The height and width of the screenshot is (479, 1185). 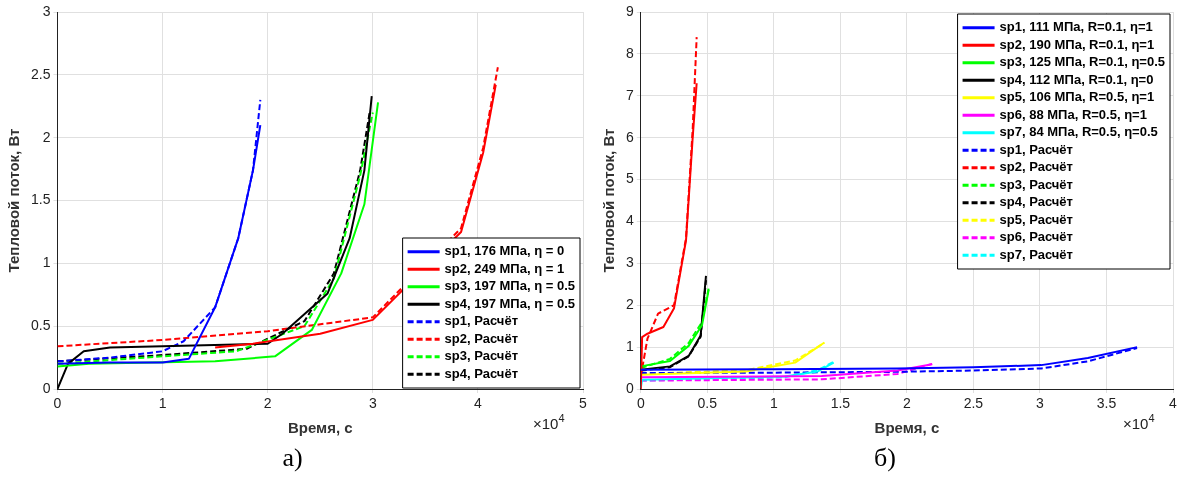 What do you see at coordinates (1082, 62) in the screenshot?
I see `legend-label: sp3, 125 МПа, R=0.1, η=0.5` at bounding box center [1082, 62].